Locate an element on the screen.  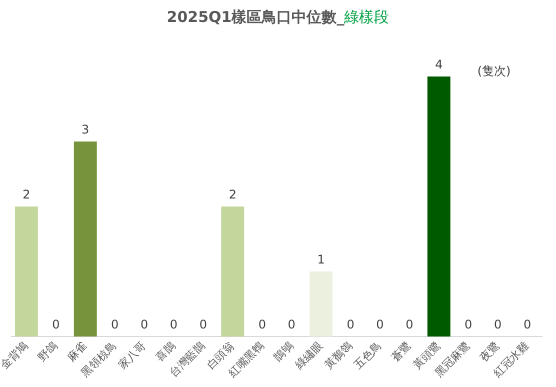
data-label: 1 is located at coordinates (321, 259).